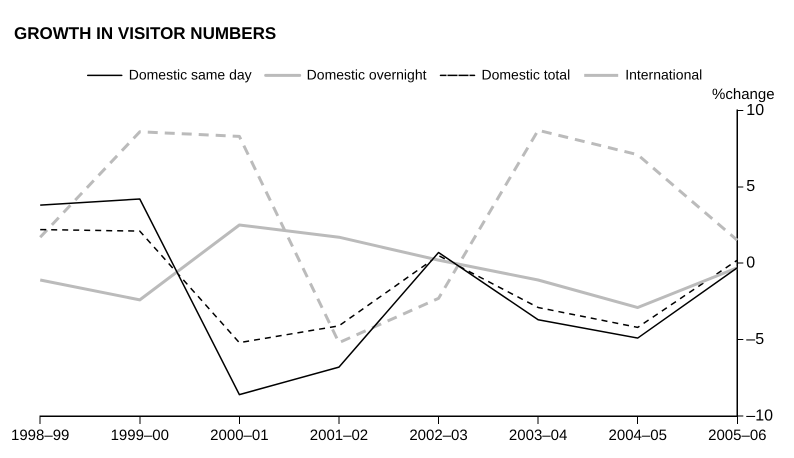  I want to click on legend-label: Domestic total, so click(526, 74).